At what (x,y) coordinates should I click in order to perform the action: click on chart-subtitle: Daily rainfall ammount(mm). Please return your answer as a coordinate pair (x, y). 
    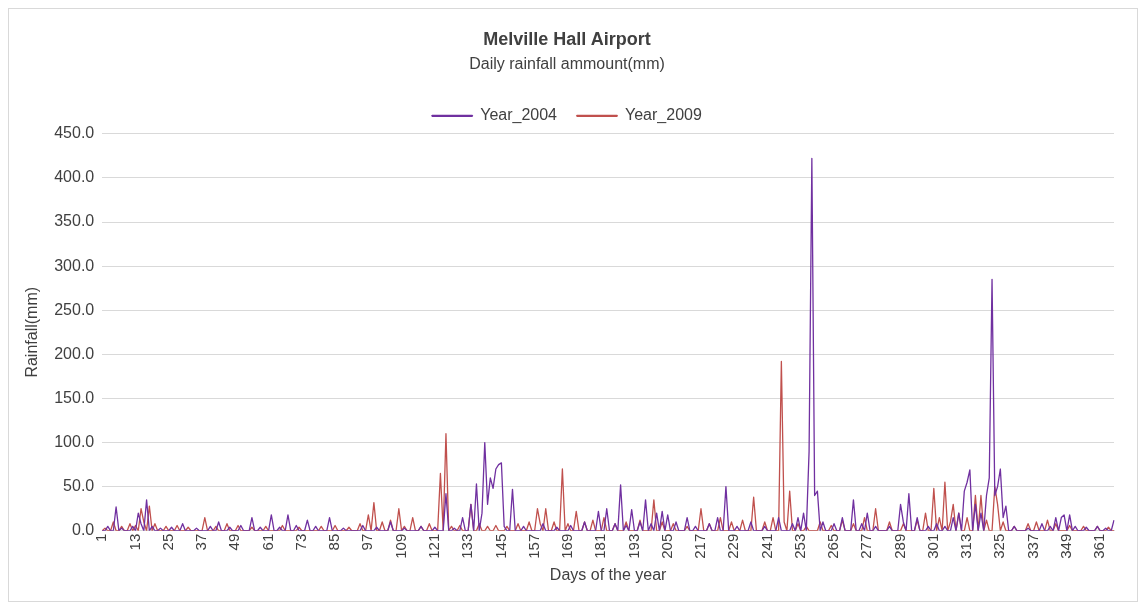
    Looking at the image, I should click on (567, 63).